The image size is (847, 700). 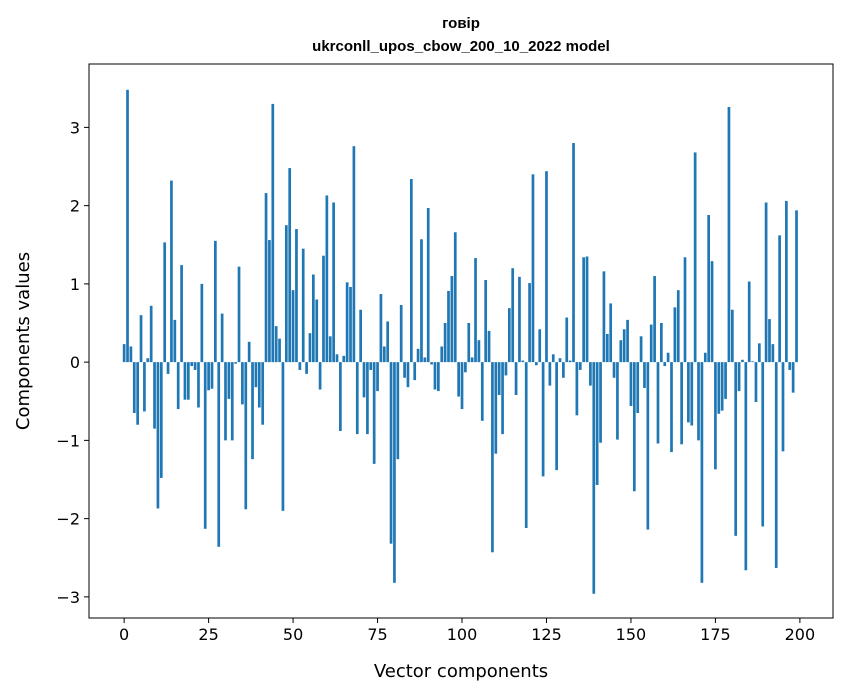 I want to click on y-axis-label: Components values, so click(x=23, y=341).